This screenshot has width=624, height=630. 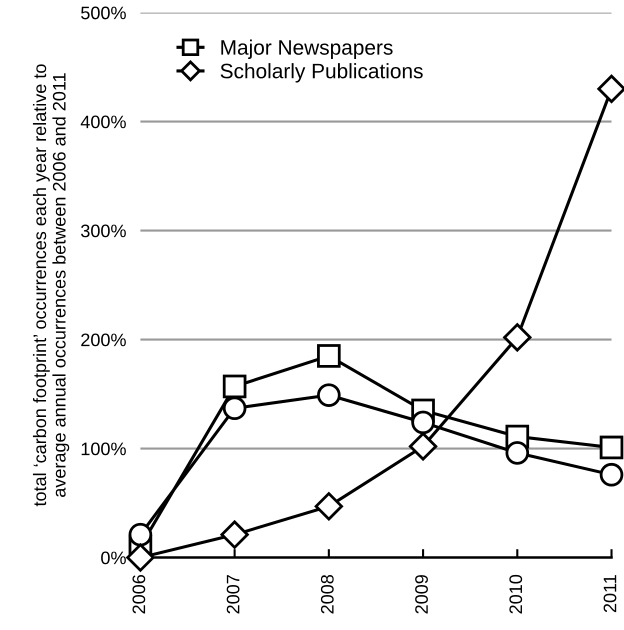 What do you see at coordinates (51, 285) in the screenshot?
I see `y-axis-title: total ‘carbon footprint’ occurrences each year relative to average annual occurrences between 2006 and 2011` at bounding box center [51, 285].